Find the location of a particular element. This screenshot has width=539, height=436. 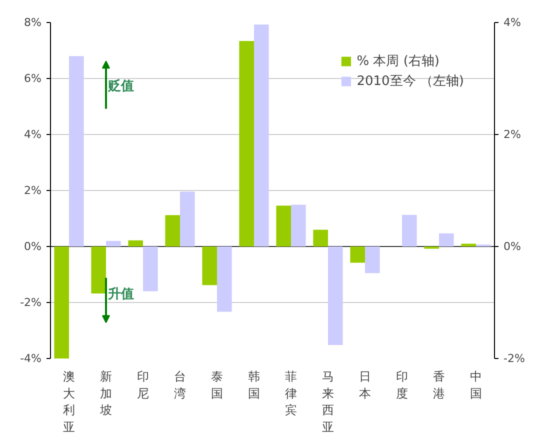

x-tick-label: 印度 is located at coordinates (402, 385).